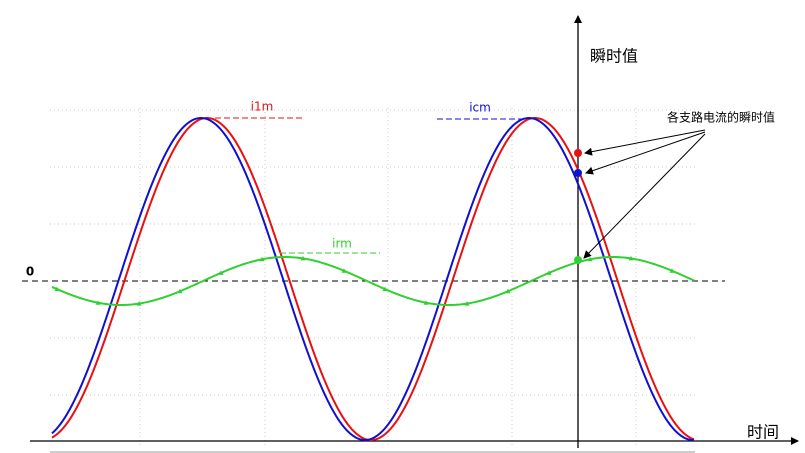  I want to click on i1m-dot, so click(578, 153).